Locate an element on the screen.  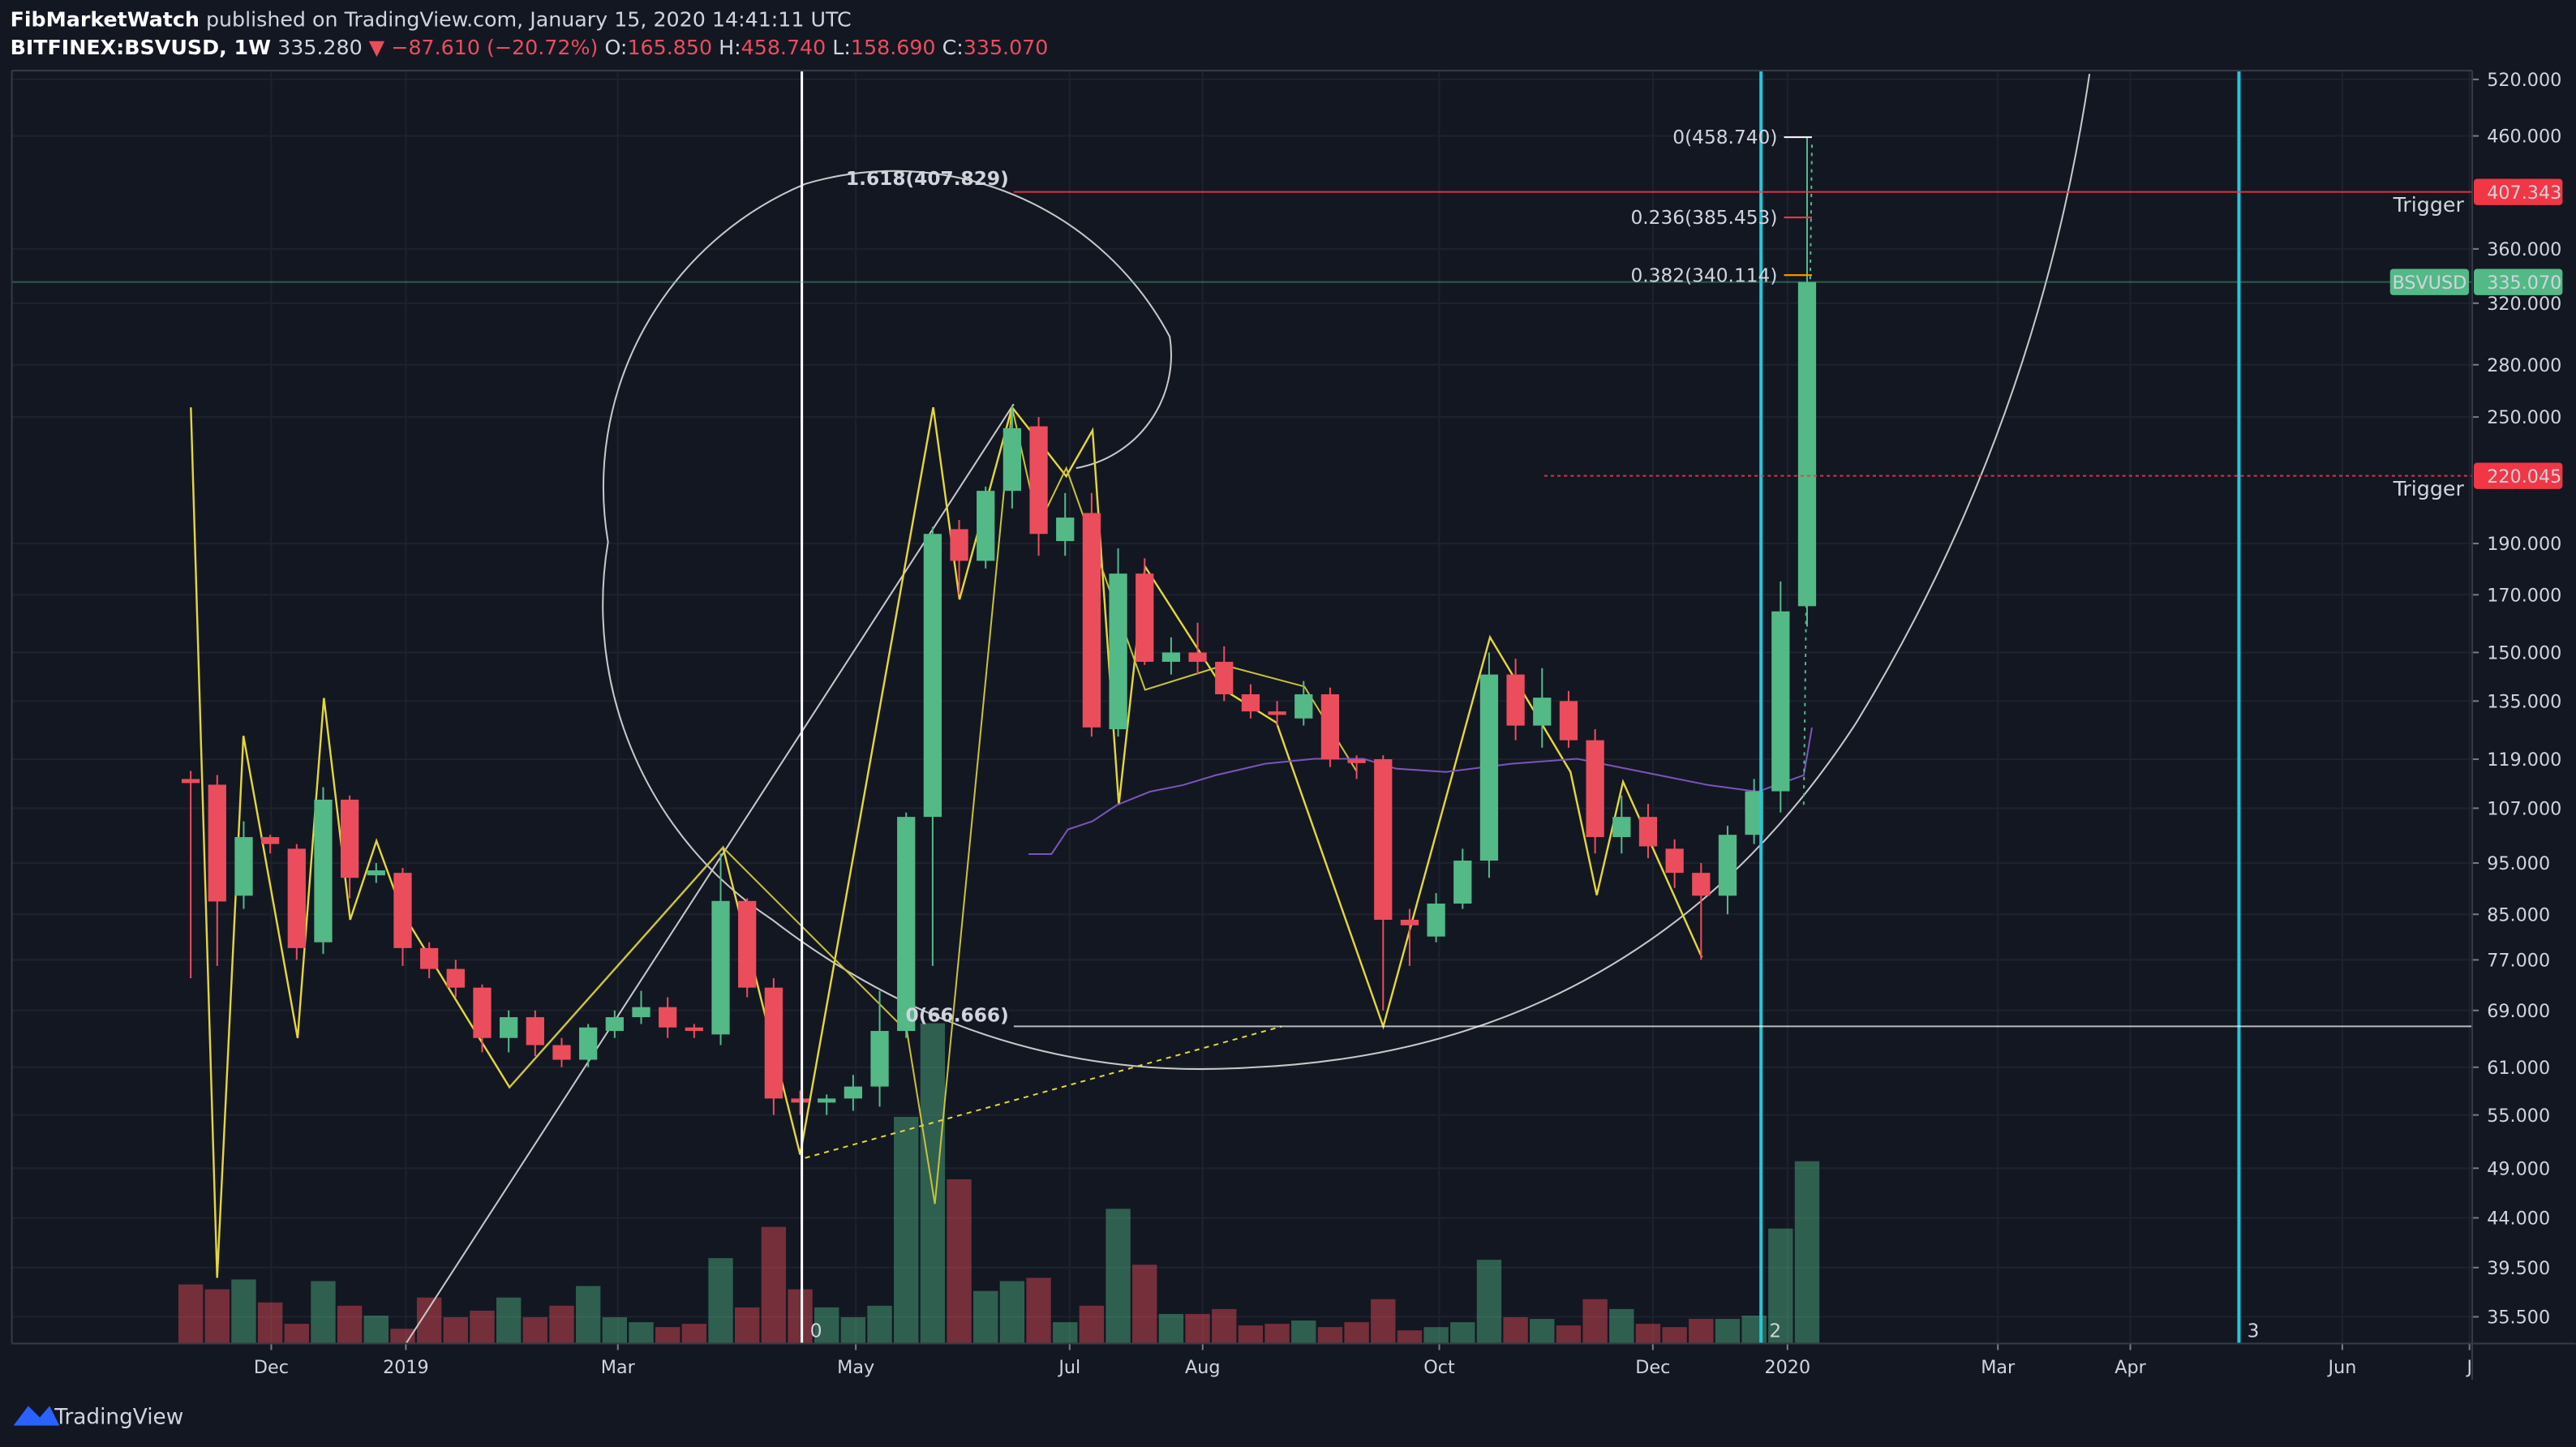
price-tag-label: 335.070 is located at coordinates (2524, 283).